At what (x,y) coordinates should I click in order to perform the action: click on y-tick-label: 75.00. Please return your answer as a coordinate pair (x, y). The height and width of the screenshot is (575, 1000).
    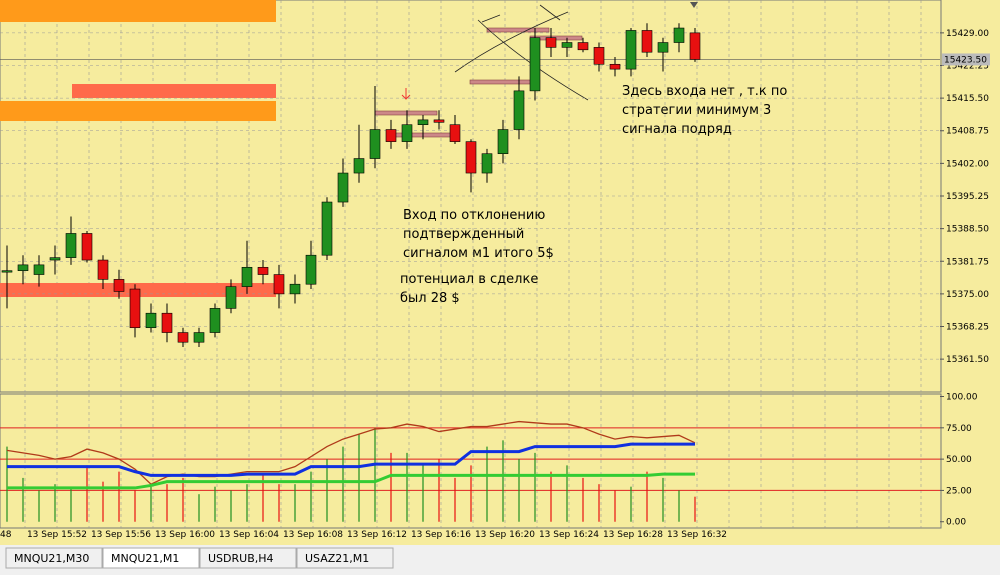
    Looking at the image, I should click on (959, 429).